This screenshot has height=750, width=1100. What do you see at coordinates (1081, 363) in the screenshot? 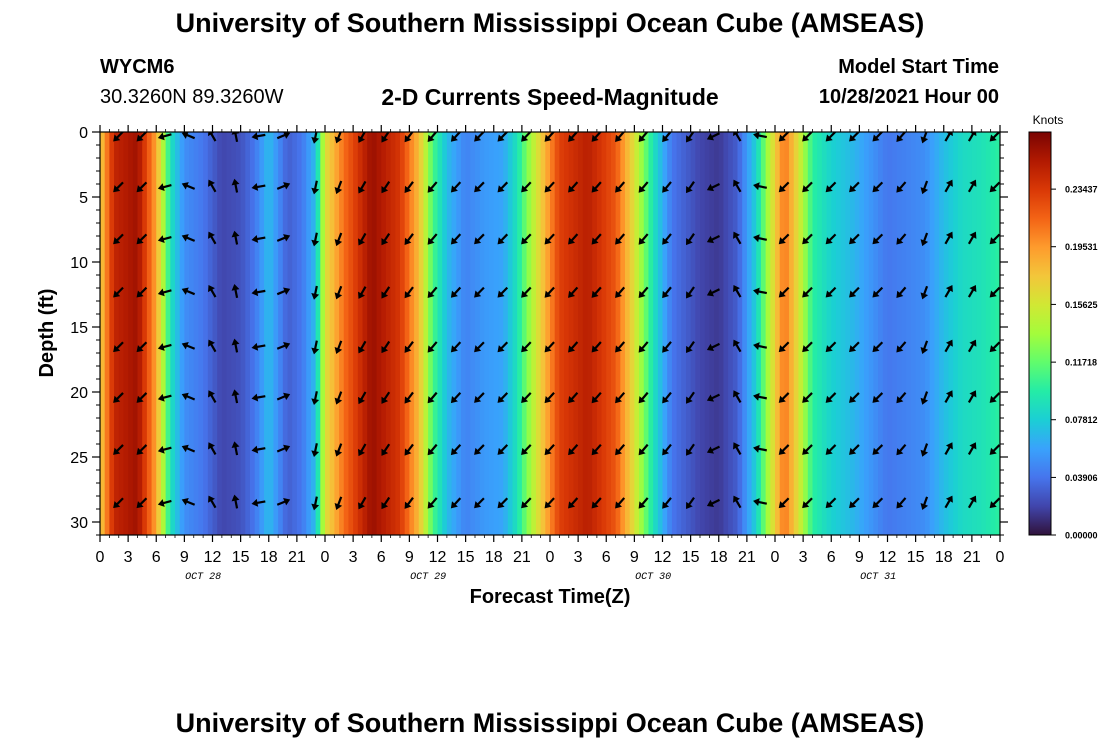
I see `colorbar-tick-label: 0.11718` at bounding box center [1081, 363].